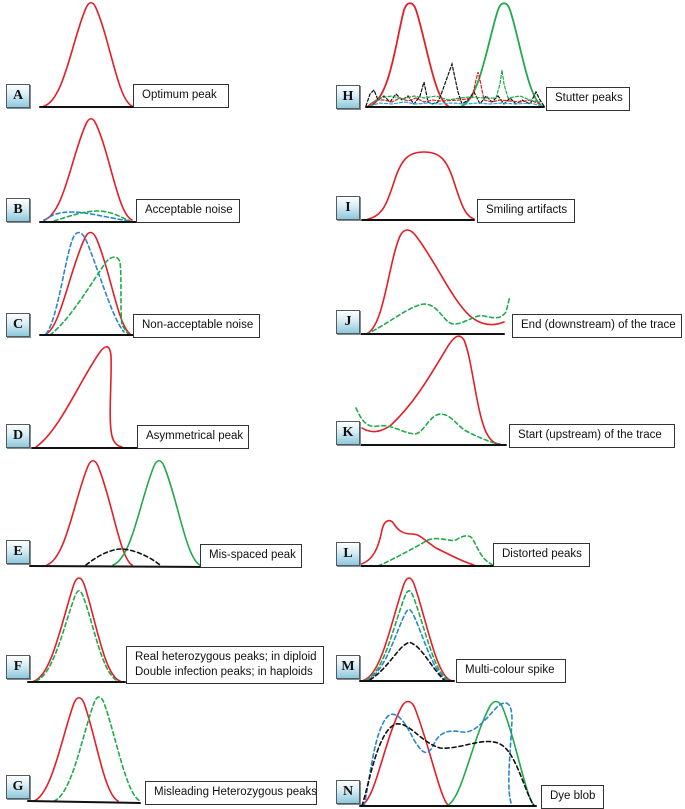 This screenshot has height=809, width=685. What do you see at coordinates (181, 96) in the screenshot?
I see `caption-a: Optimum peak` at bounding box center [181, 96].